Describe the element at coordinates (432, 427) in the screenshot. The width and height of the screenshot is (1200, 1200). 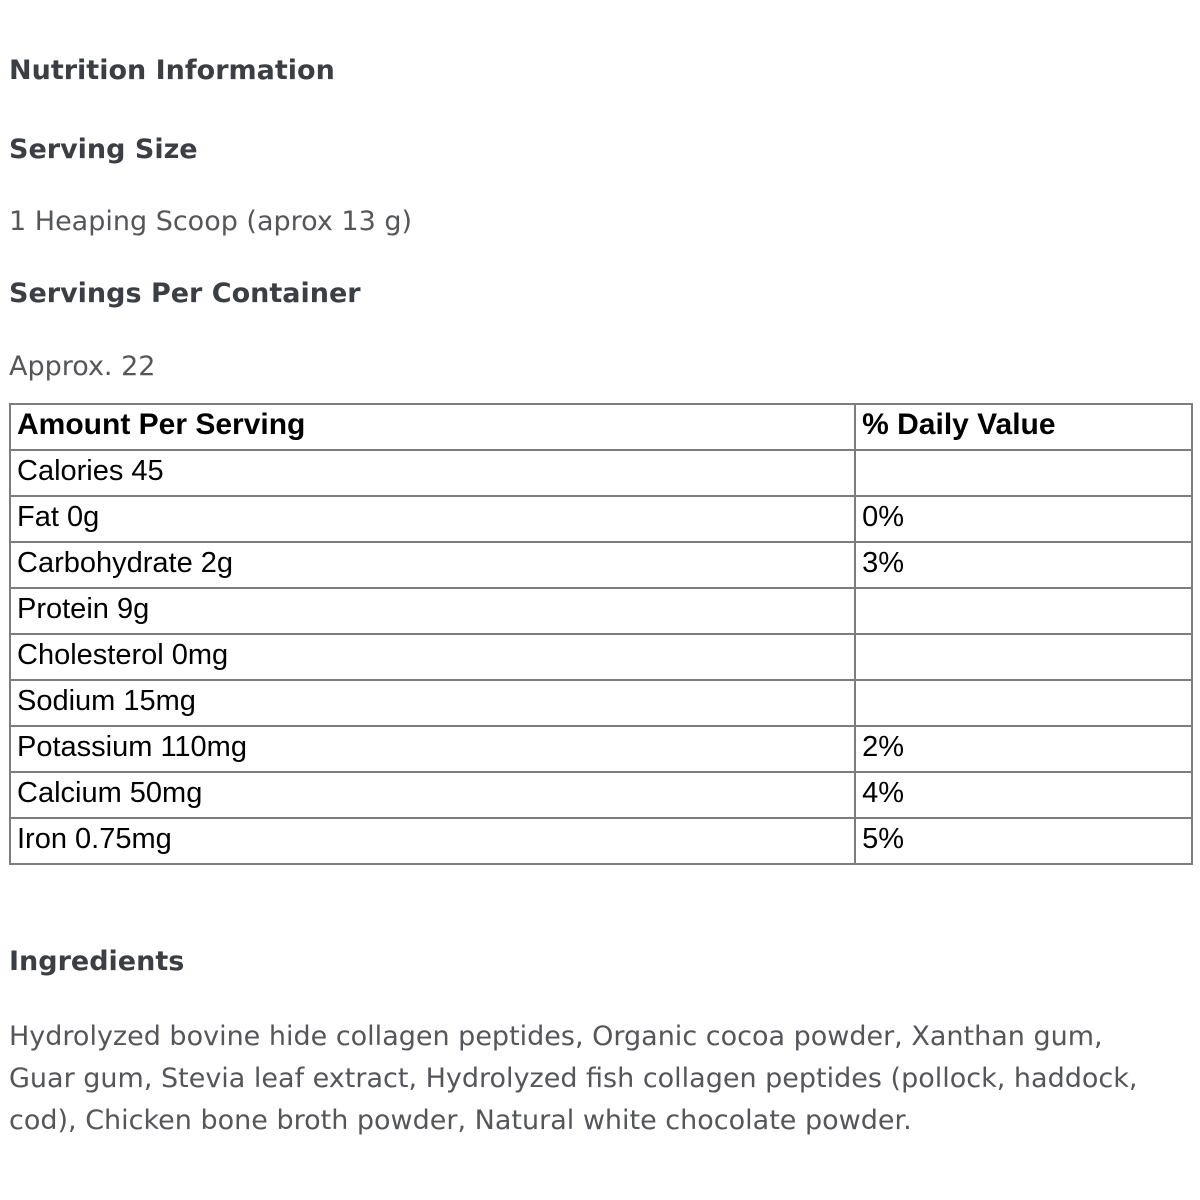
I see `column-header-amount-per-serving: Amount Per Serving` at that location.